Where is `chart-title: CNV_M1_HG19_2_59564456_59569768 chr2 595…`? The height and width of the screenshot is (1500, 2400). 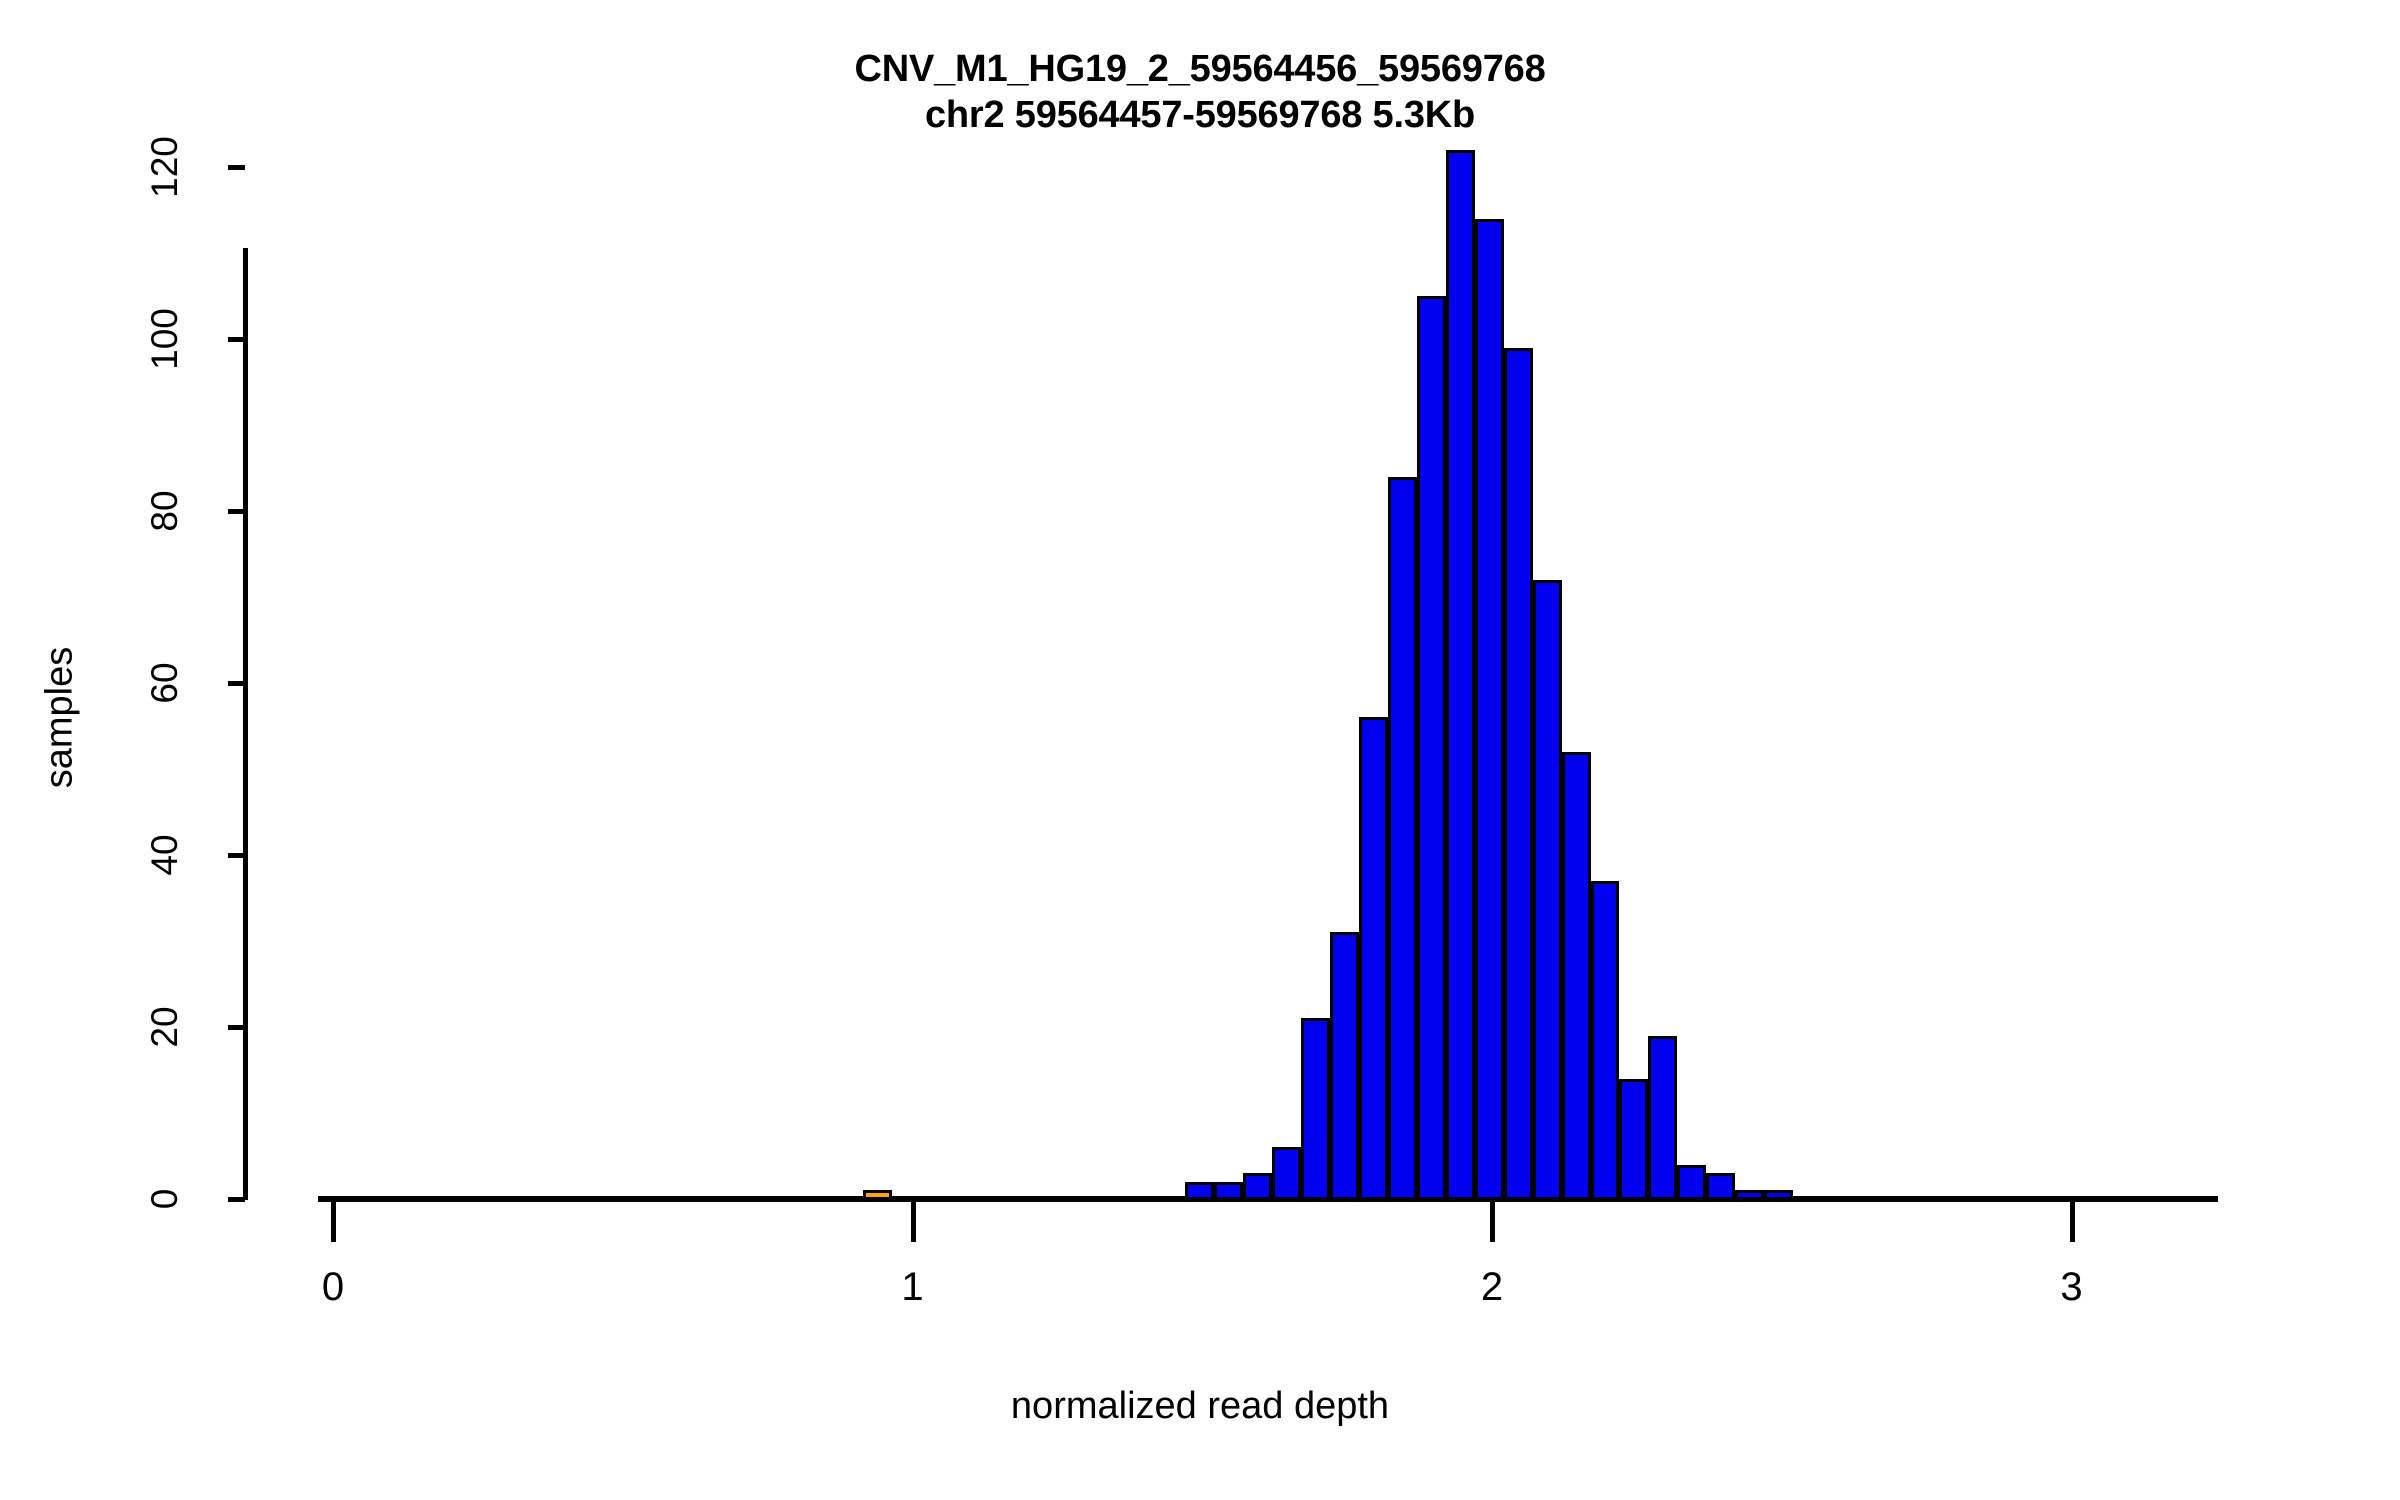 chart-title: CNV_M1_HG19_2_59564456_59569768 chr2 595… is located at coordinates (1200, 92).